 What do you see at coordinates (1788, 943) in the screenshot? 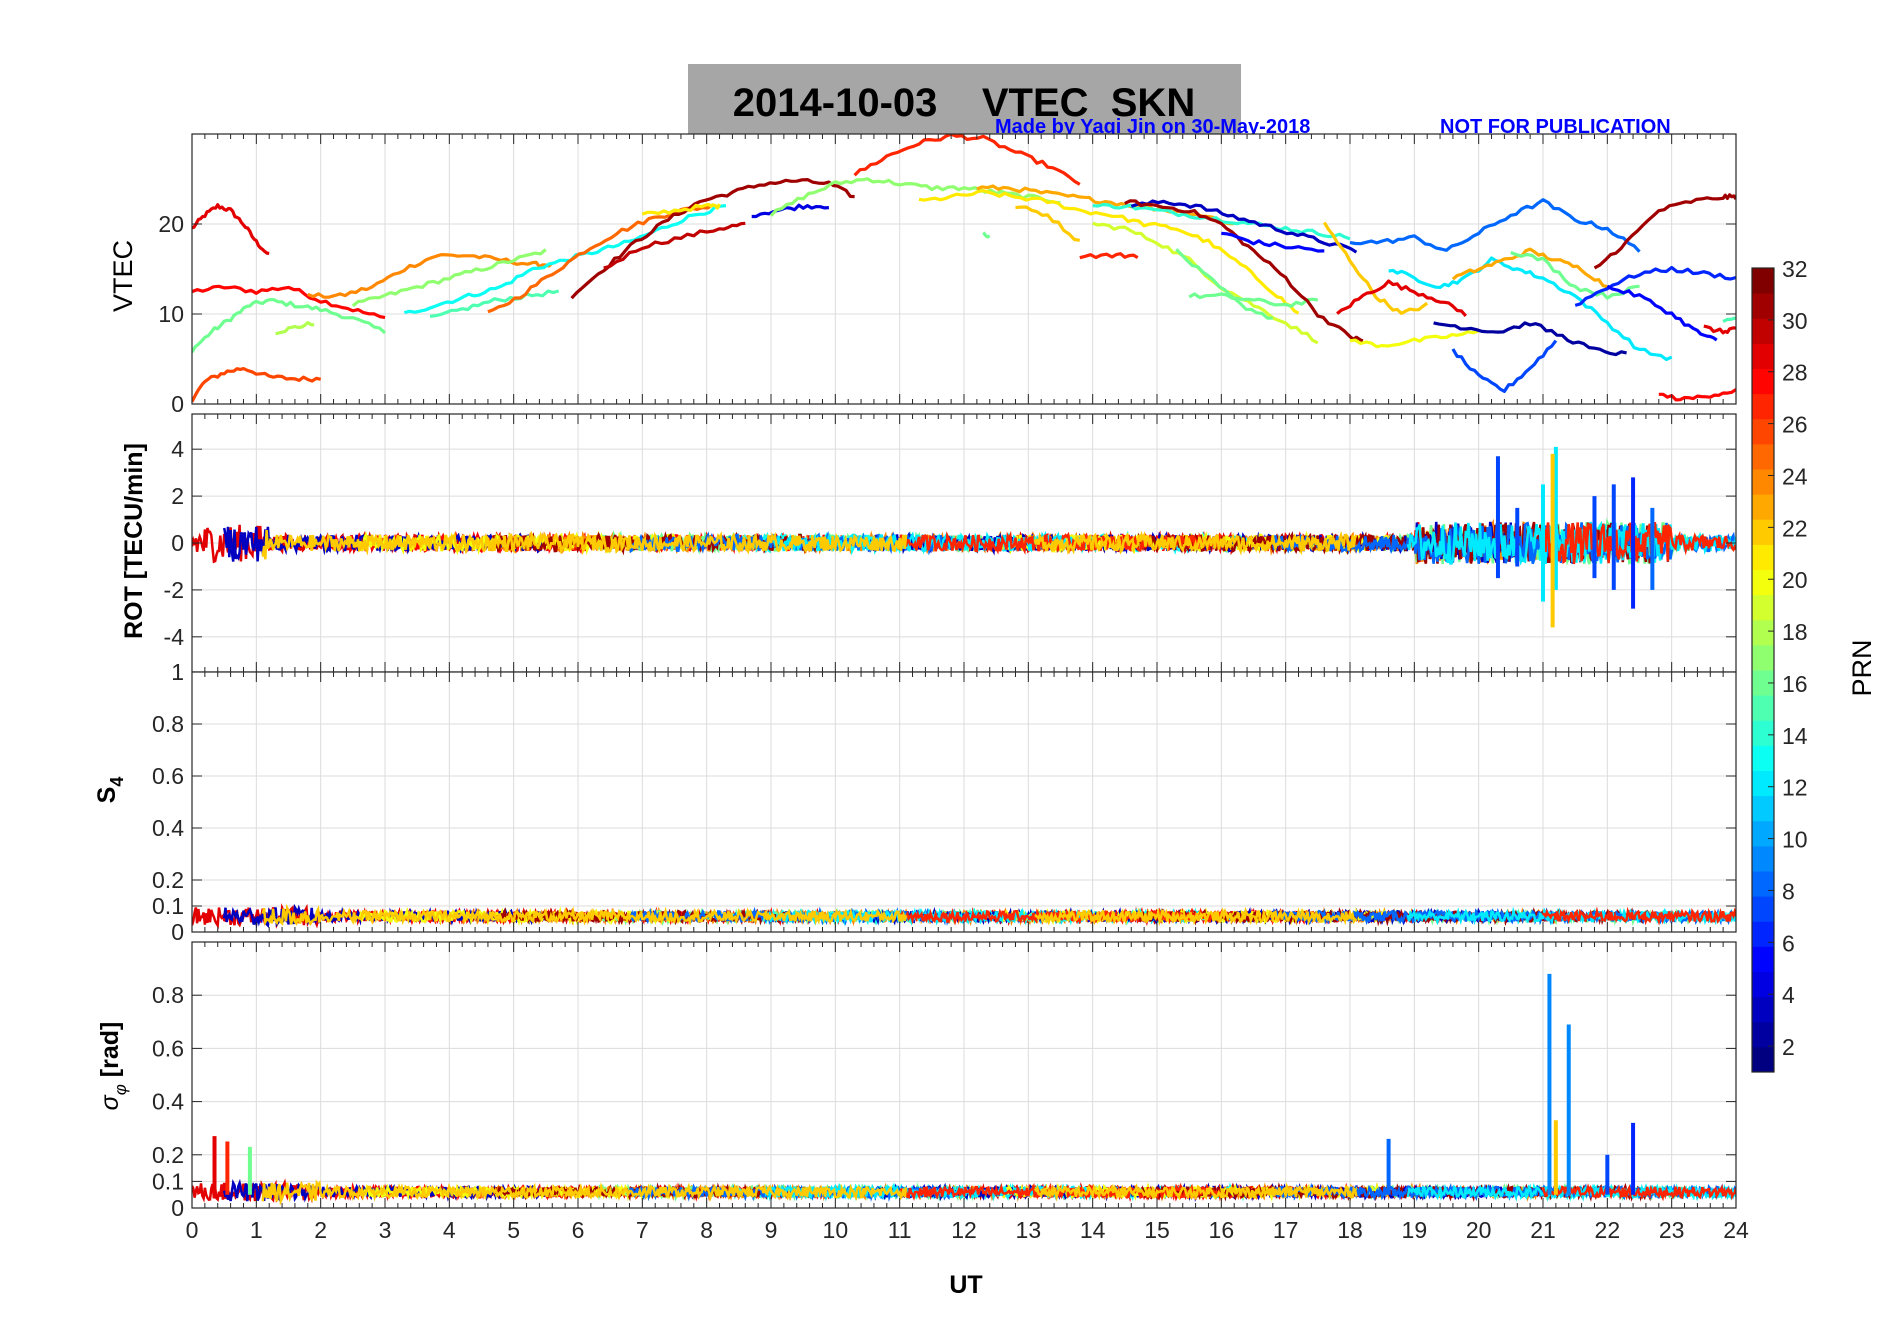
I see `colorbar-tick-label: 6` at bounding box center [1788, 943].